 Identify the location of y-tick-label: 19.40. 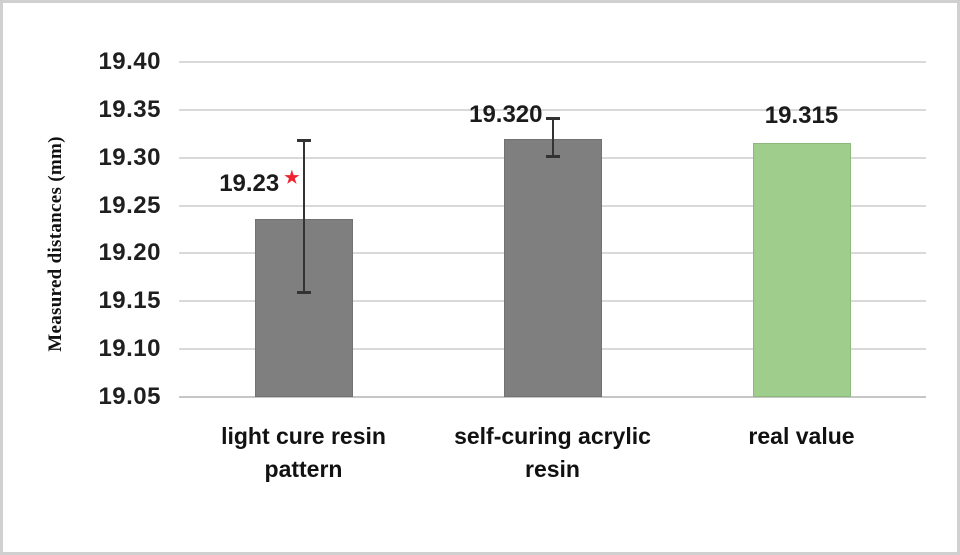
(129, 61).